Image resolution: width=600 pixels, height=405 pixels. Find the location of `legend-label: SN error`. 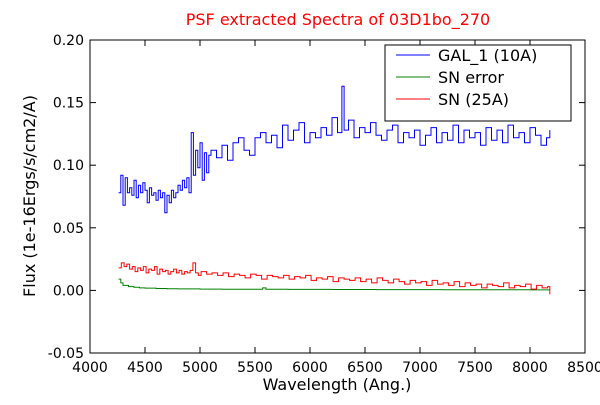

legend-label: SN error is located at coordinates (471, 77).